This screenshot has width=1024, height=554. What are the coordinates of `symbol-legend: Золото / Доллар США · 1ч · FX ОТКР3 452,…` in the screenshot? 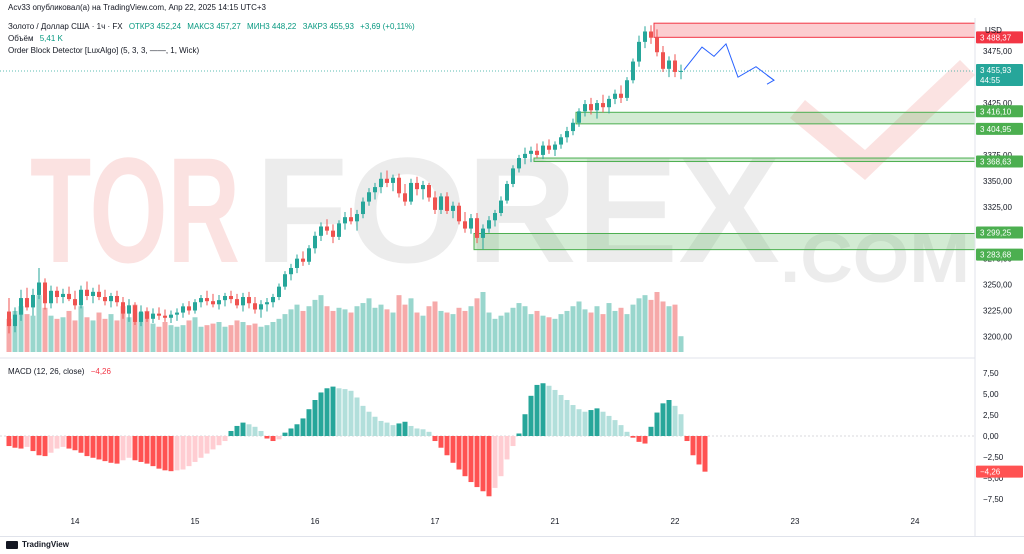 It's located at (213, 26).